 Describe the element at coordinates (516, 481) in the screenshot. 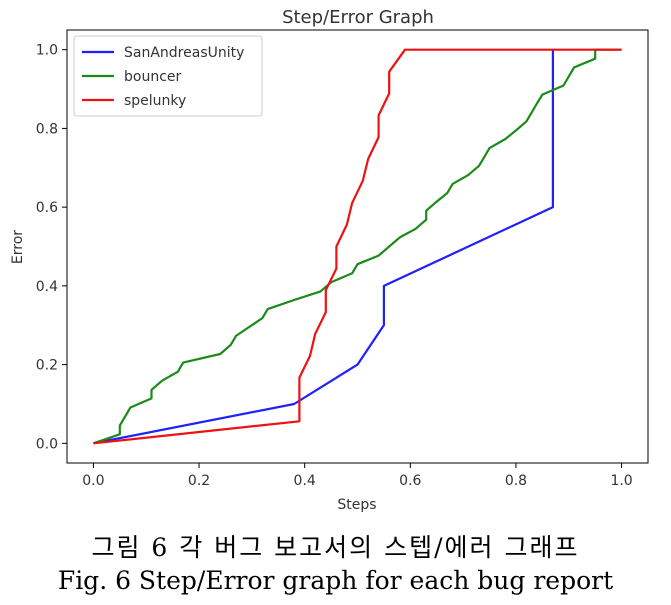

I see `x-tick-label: 0.8` at that location.